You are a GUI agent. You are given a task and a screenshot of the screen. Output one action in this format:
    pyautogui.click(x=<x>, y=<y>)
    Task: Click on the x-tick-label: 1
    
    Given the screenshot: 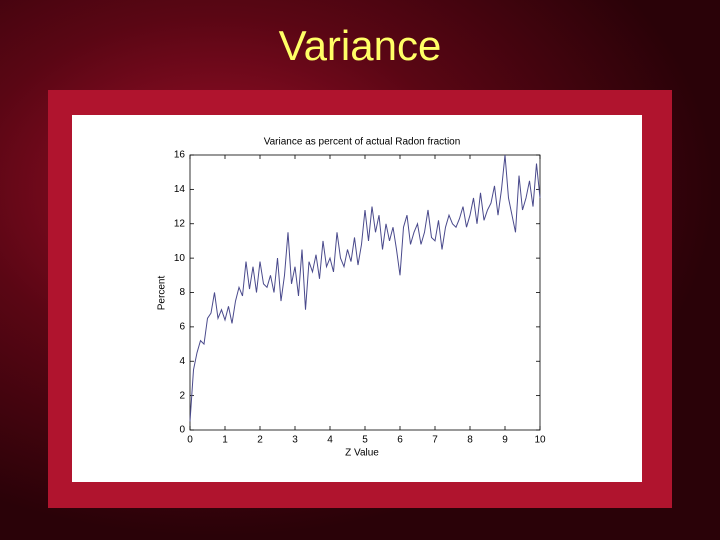 What is the action you would take?
    pyautogui.click(x=225, y=440)
    